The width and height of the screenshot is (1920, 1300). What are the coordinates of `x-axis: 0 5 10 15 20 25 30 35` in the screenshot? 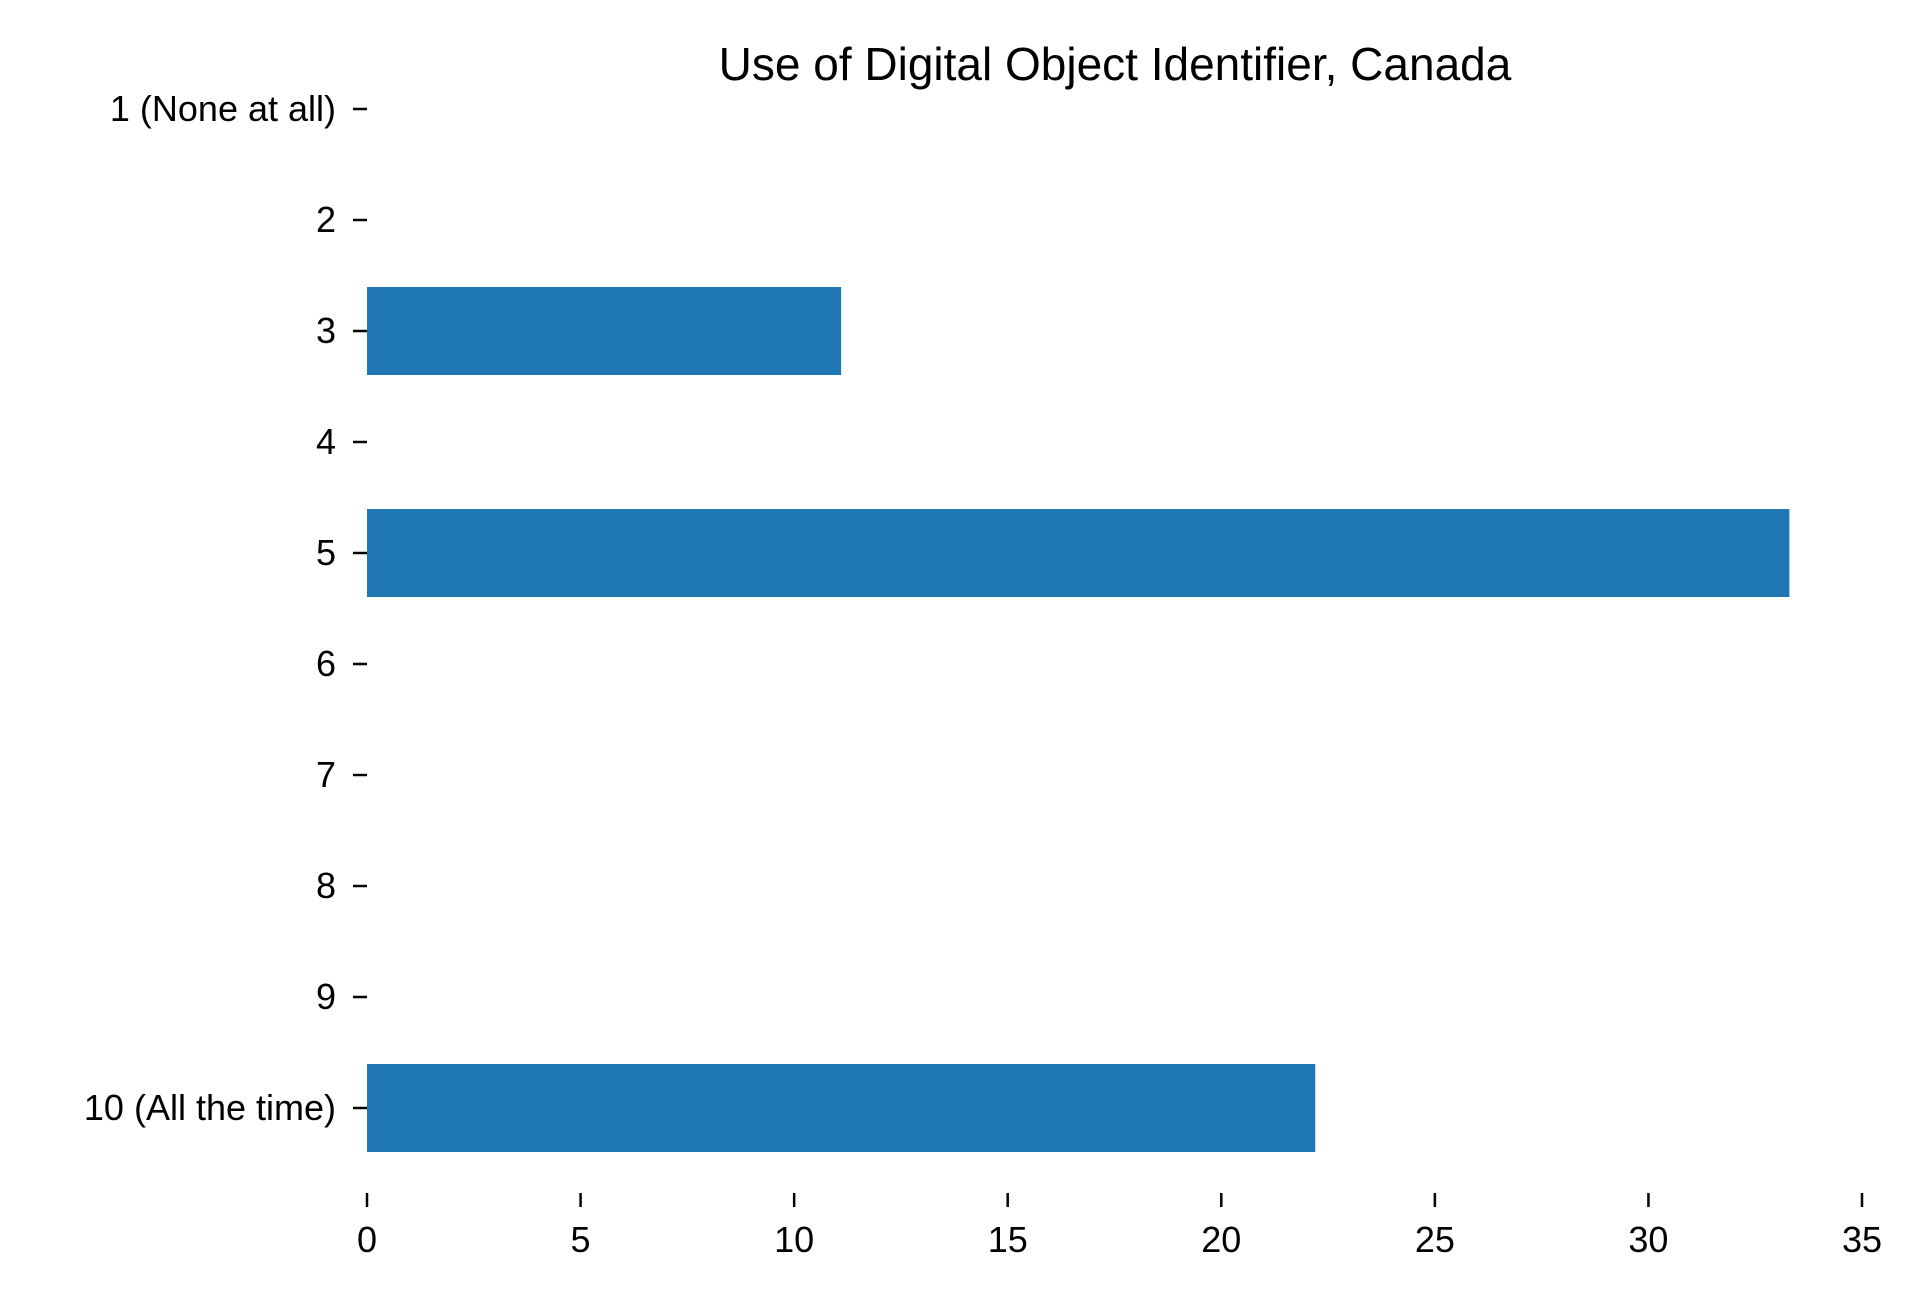 It's located at (1119, 1226).